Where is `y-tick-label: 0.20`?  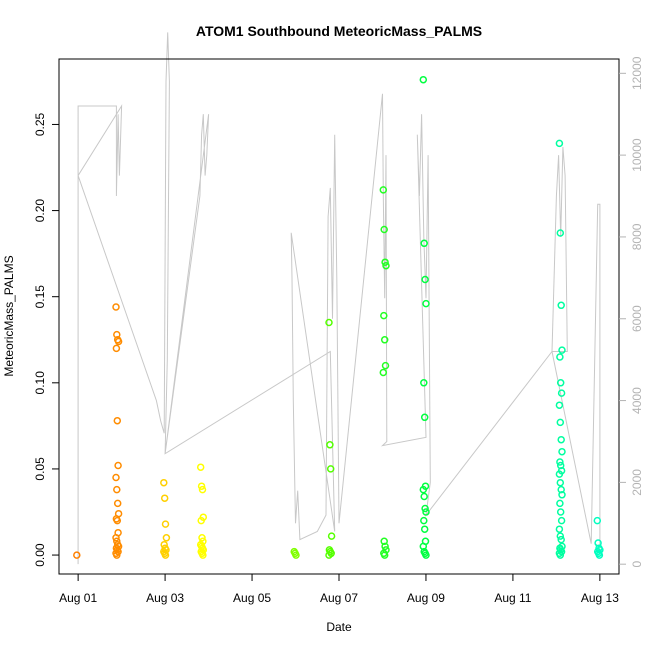
y-tick-label: 0.20 is located at coordinates (40, 211).